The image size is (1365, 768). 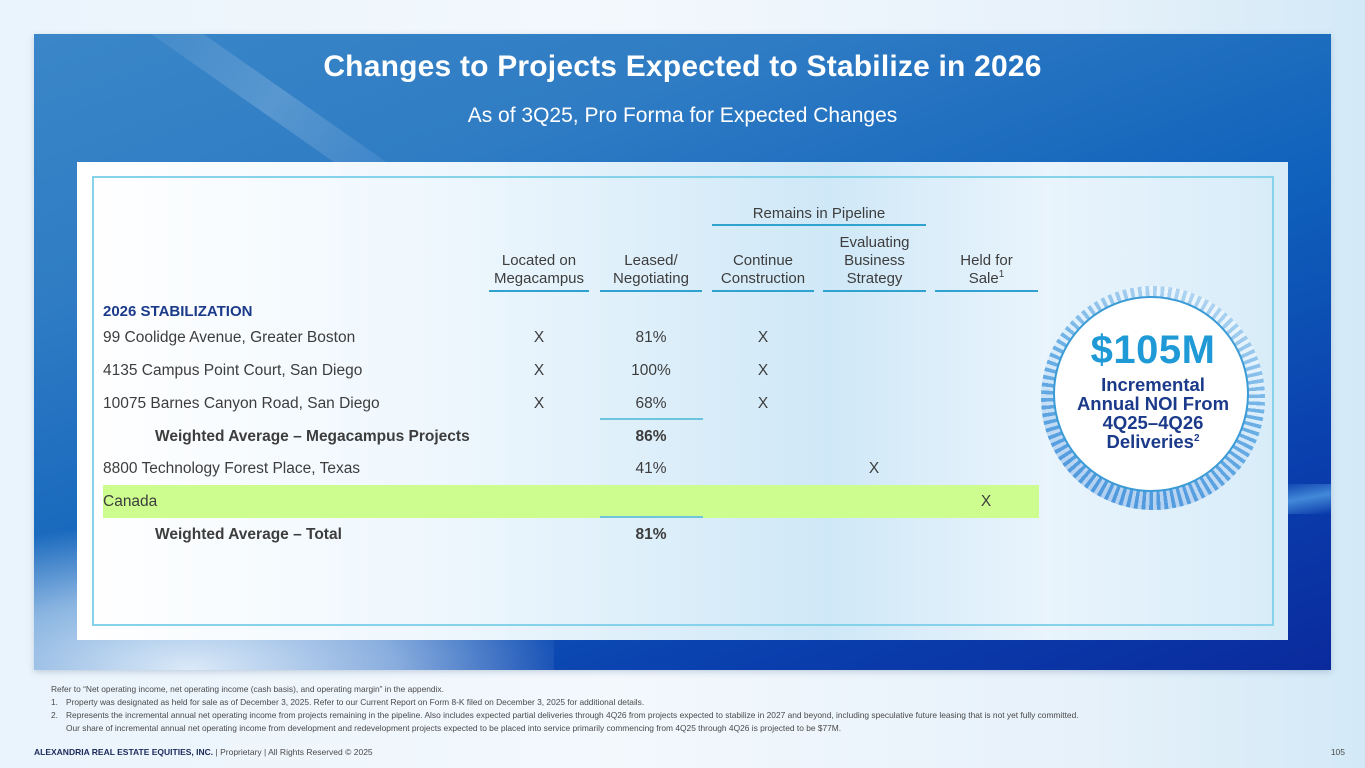 I want to click on table-subtotal-row: Weighted Average – Total 81%, so click(x=571, y=534).